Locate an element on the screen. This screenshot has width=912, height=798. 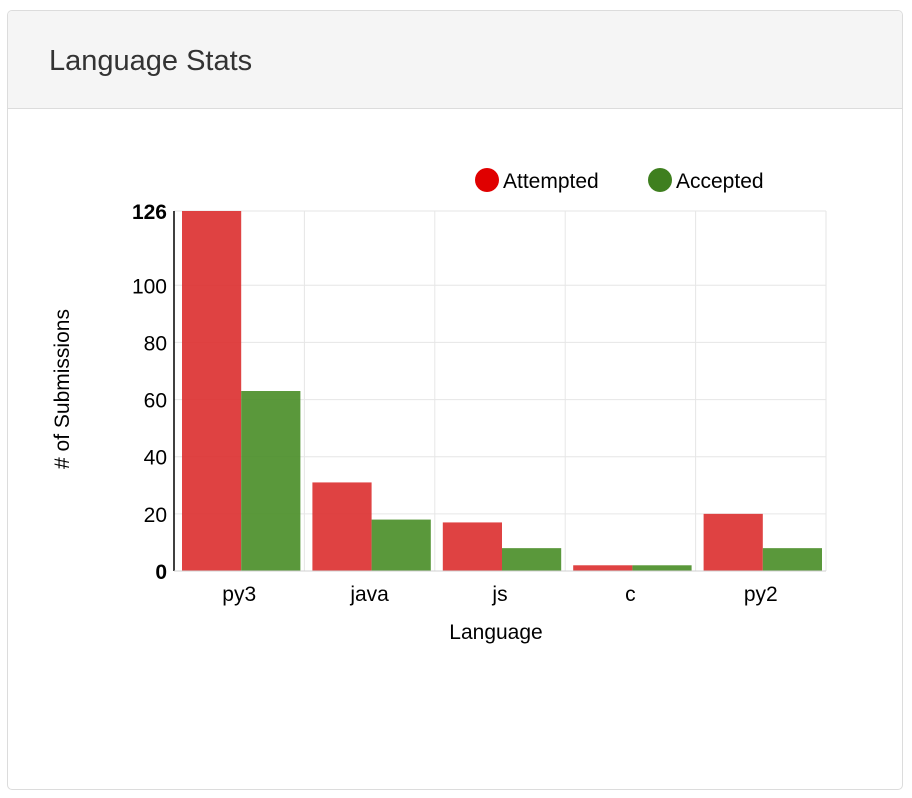
x-axis-label: Language is located at coordinates (495, 632).